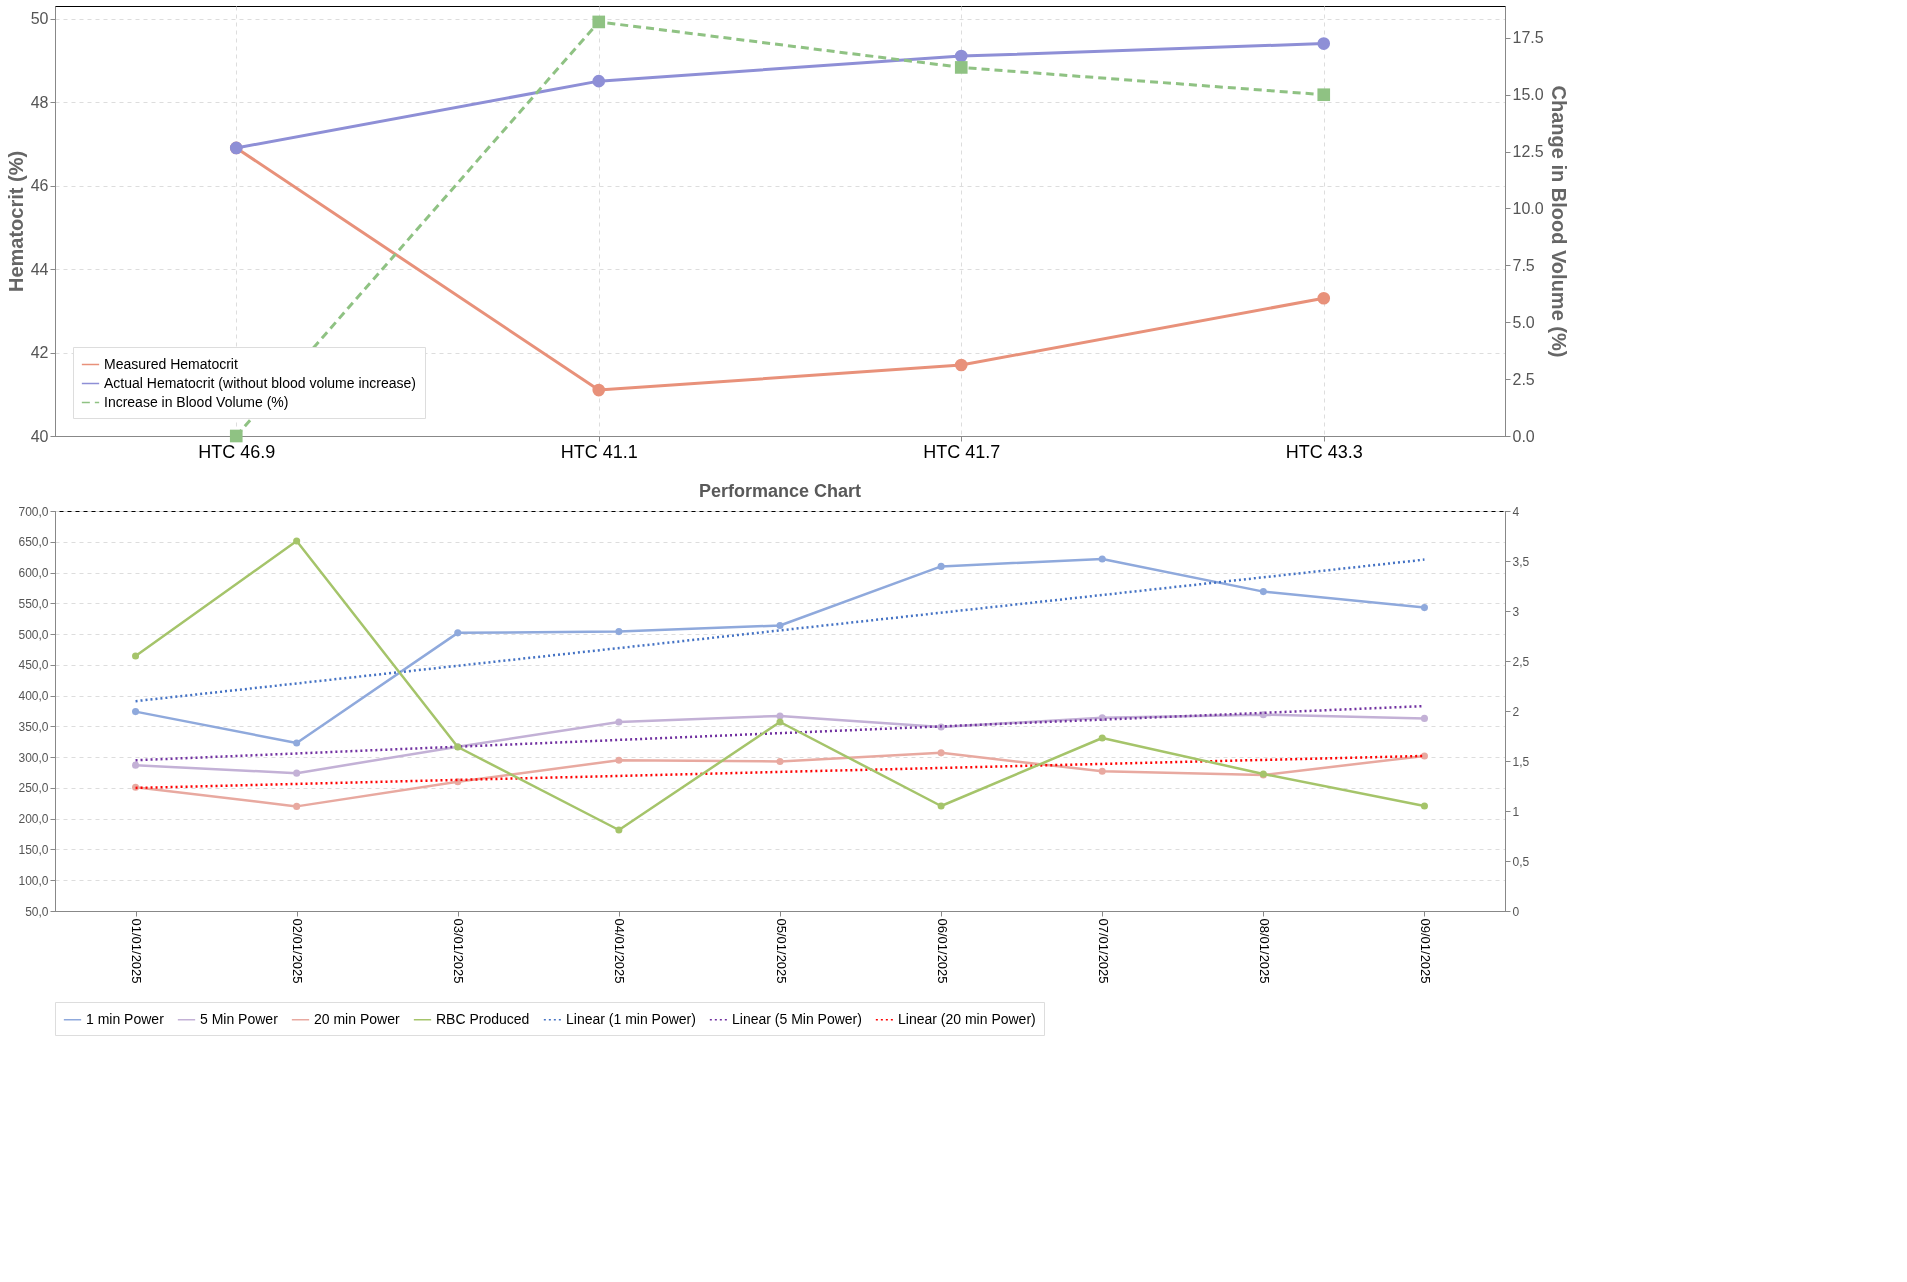 This screenshot has height=1282, width=1907. I want to click on y2-tick-label: 5.0, so click(1523, 322).